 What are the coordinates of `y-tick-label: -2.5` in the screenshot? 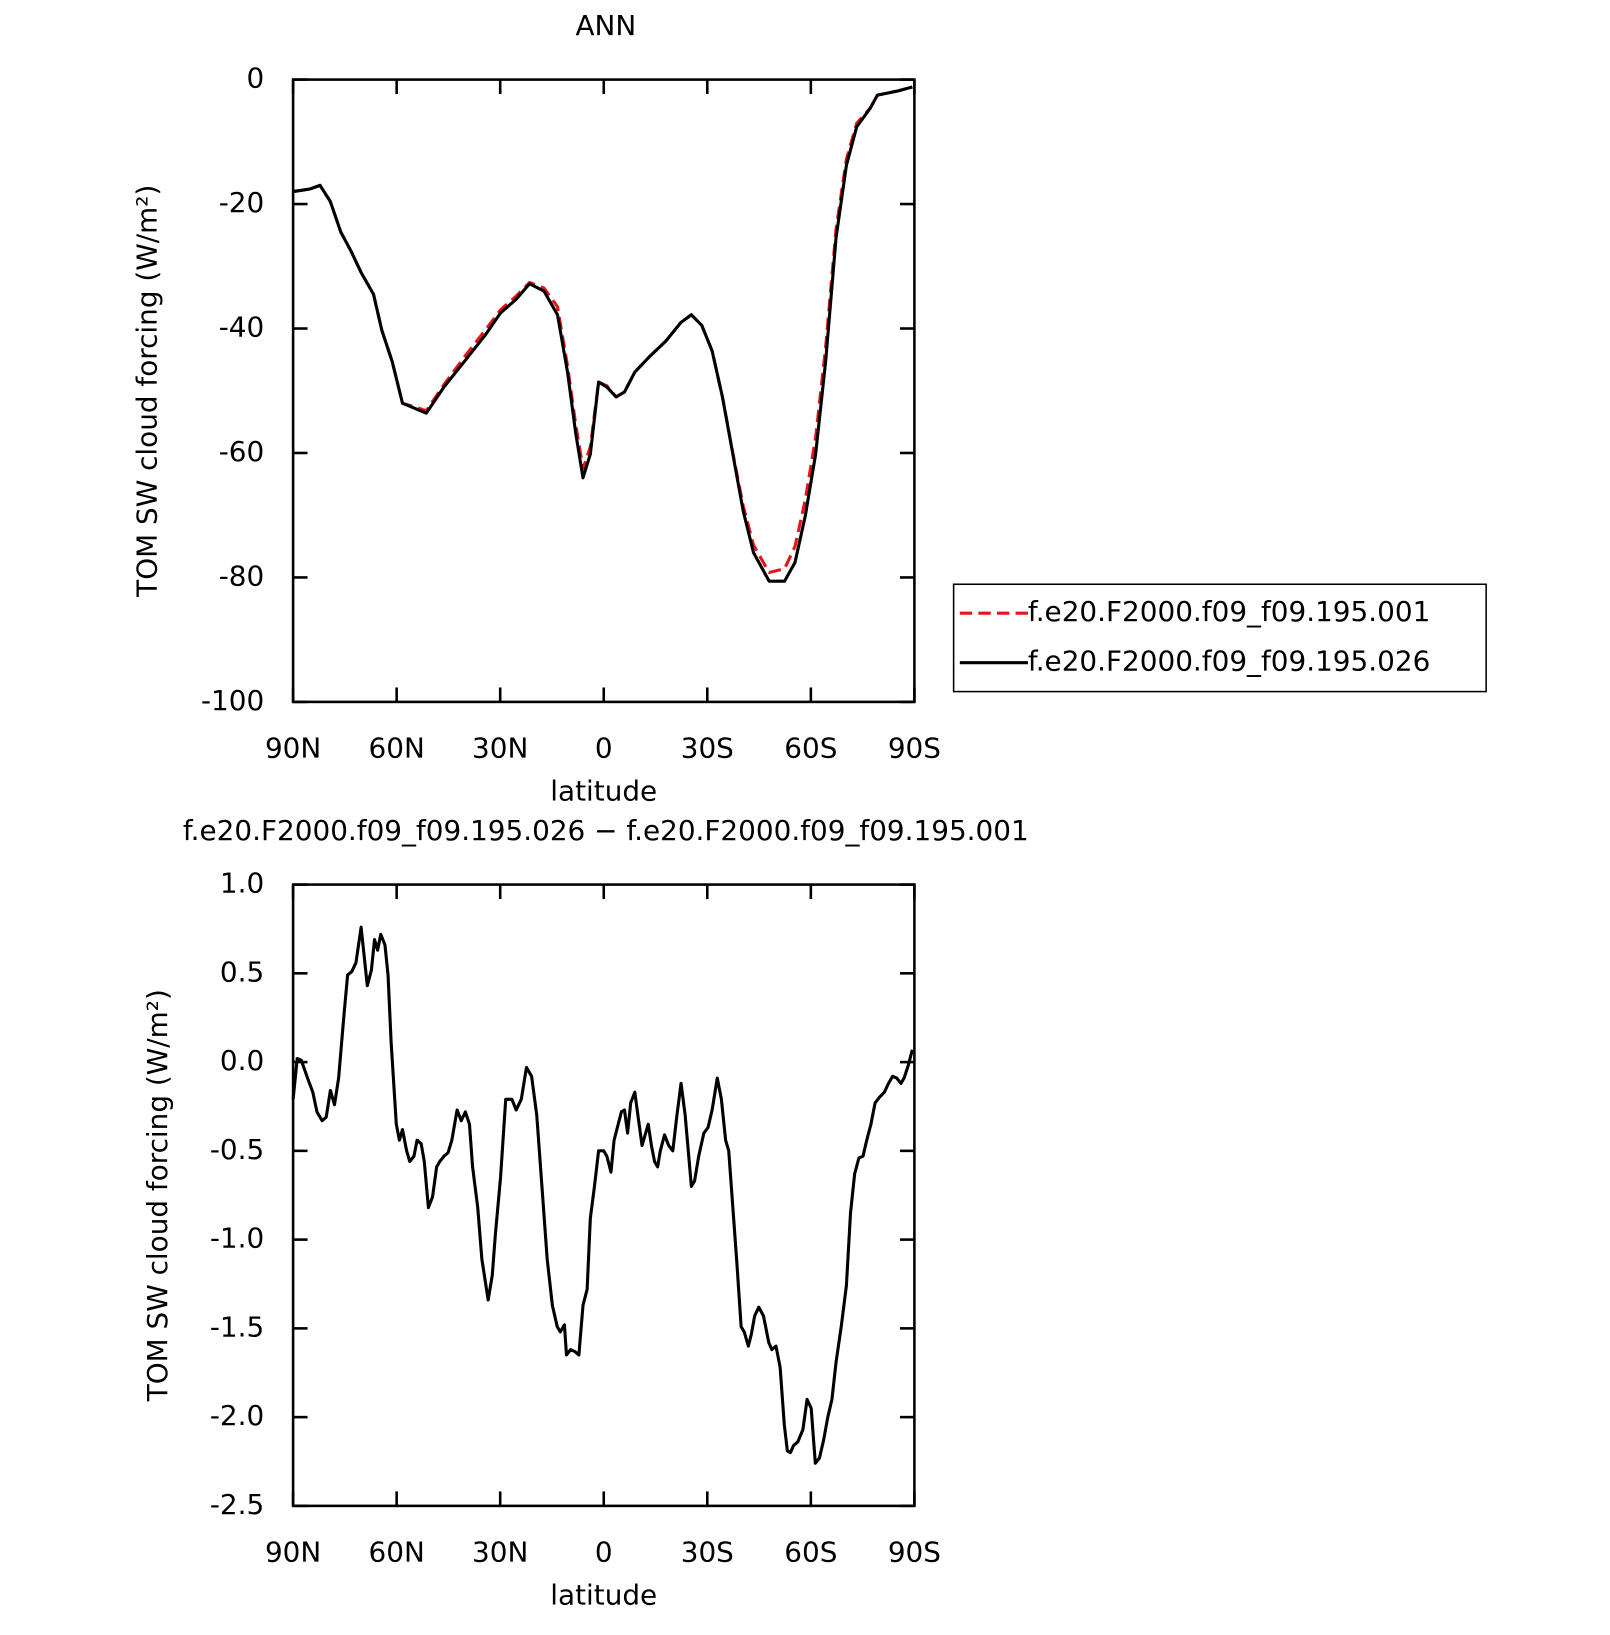 It's located at (237, 1504).